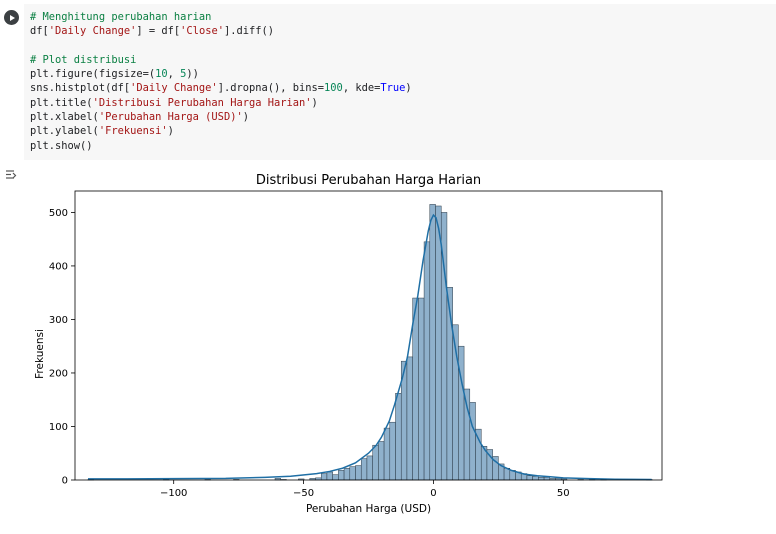 This screenshot has width=776, height=534. Describe the element at coordinates (58, 320) in the screenshot. I see `y-tick-label: 300` at that location.